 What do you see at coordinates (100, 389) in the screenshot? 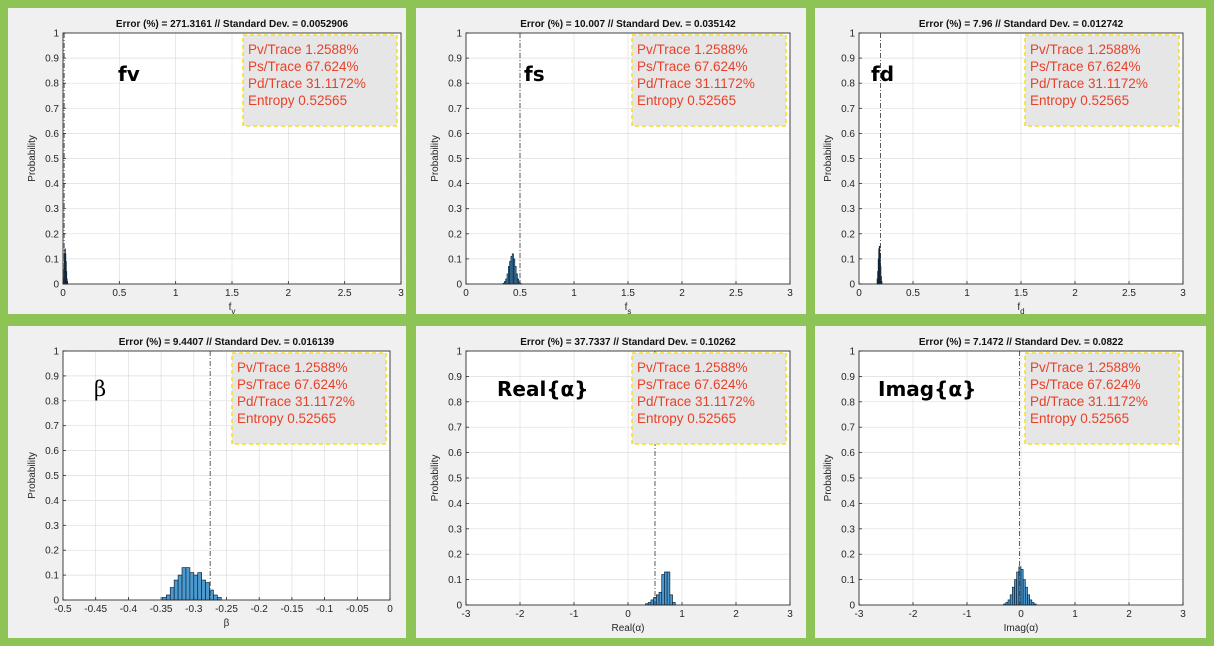
I see `panel-label: β` at bounding box center [100, 389].